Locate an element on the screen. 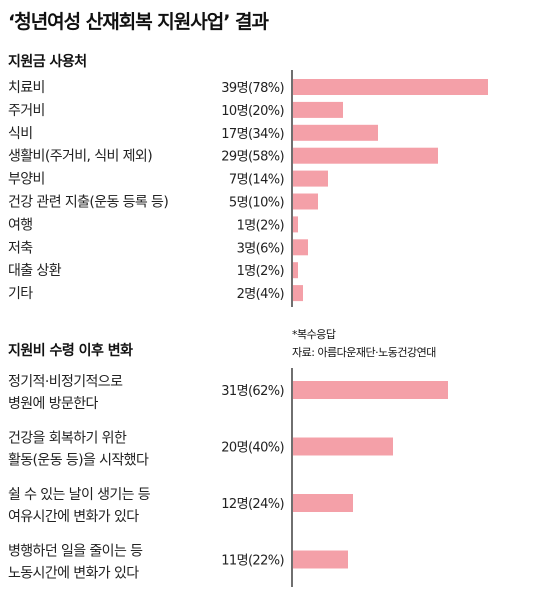  value-label: 10명(20%) is located at coordinates (252, 111).